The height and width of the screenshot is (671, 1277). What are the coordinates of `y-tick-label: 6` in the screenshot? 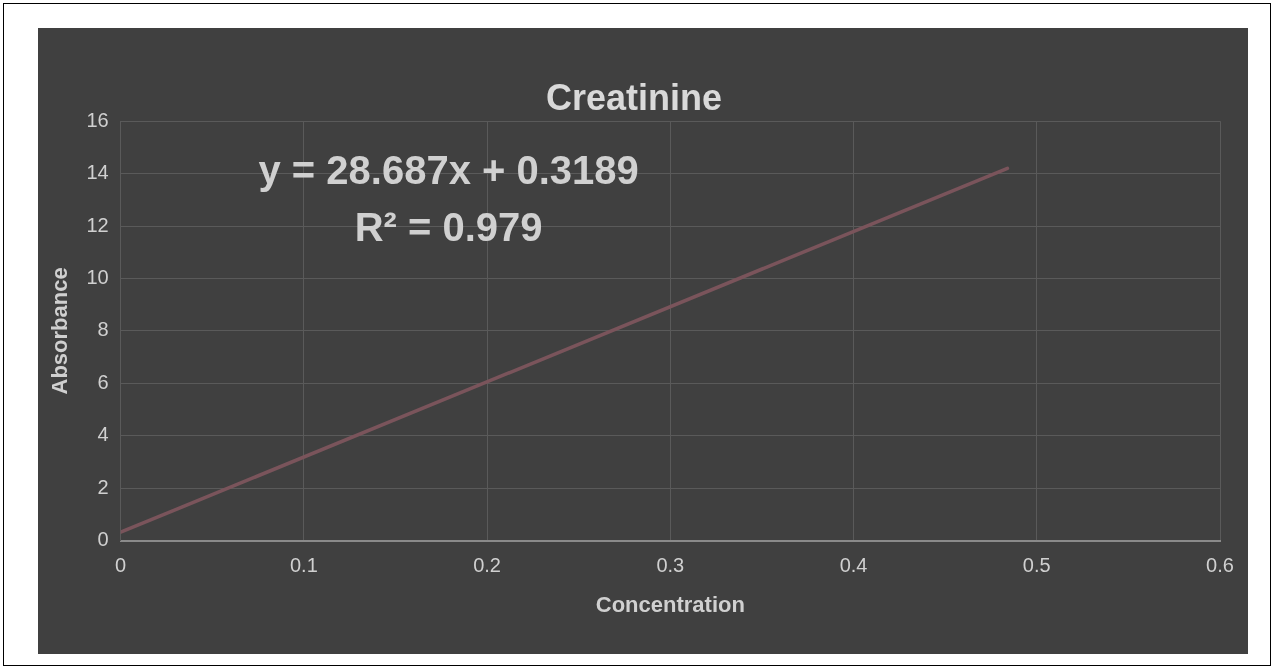 It's located at (103, 381).